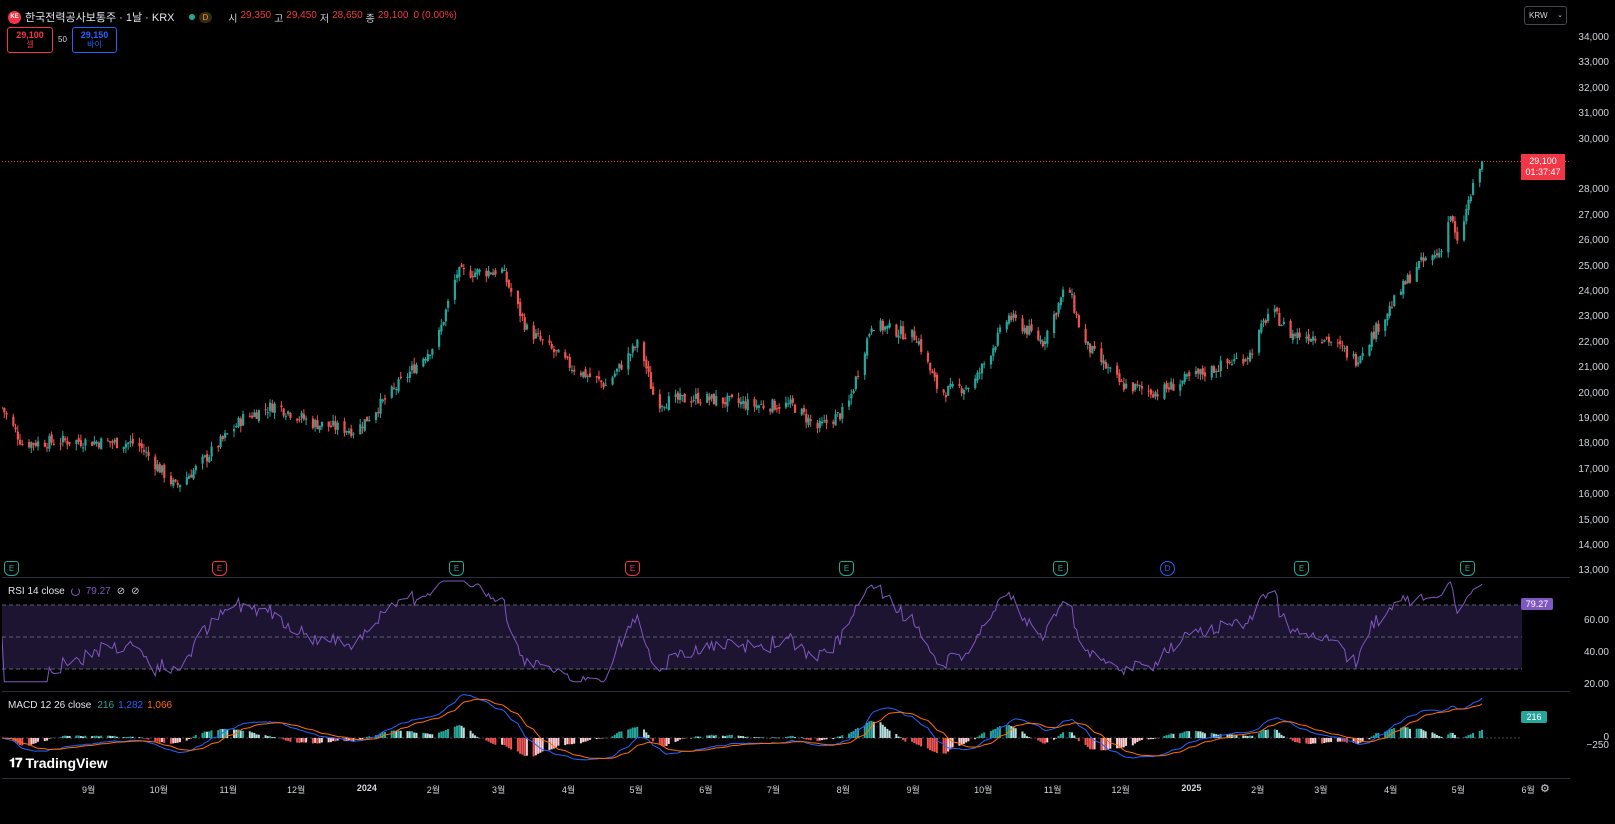 The height and width of the screenshot is (824, 1615). What do you see at coordinates (1593, 444) in the screenshot?
I see `price-axis-tick: 18,000` at bounding box center [1593, 444].